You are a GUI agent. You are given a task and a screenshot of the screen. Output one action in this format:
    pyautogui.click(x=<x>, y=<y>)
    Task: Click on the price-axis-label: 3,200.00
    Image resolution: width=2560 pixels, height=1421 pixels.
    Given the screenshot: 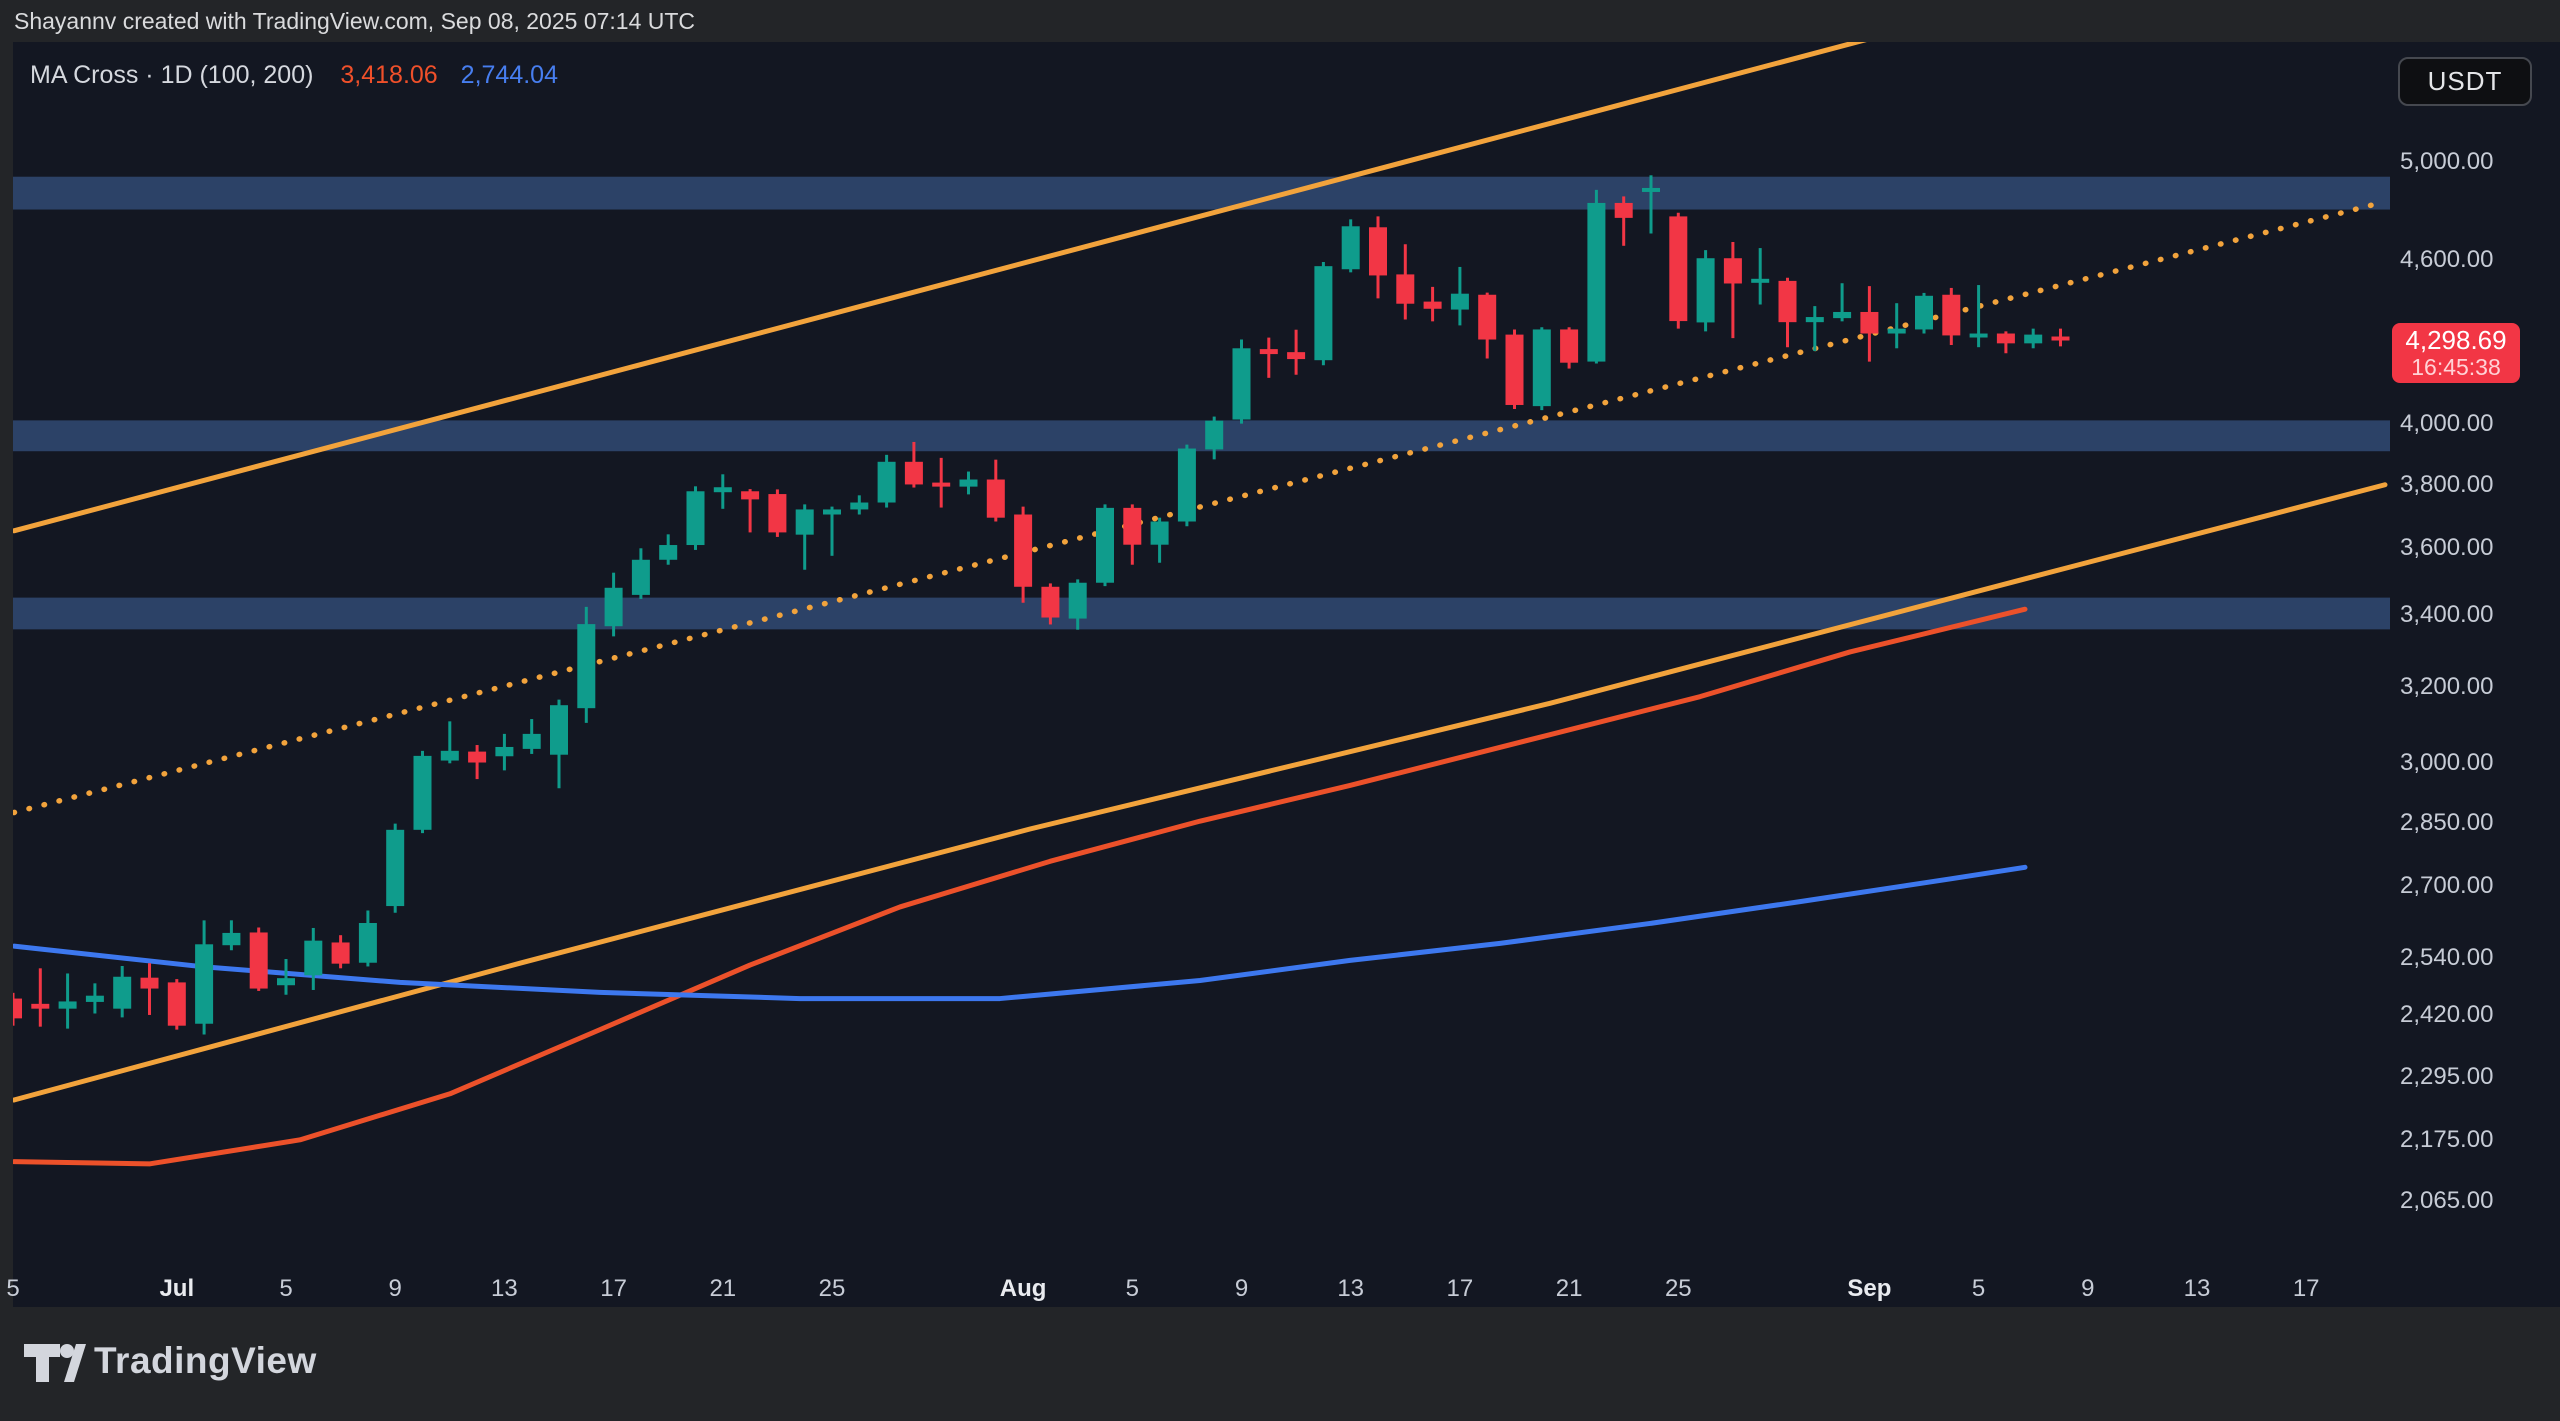 What is the action you would take?
    pyautogui.click(x=2447, y=686)
    